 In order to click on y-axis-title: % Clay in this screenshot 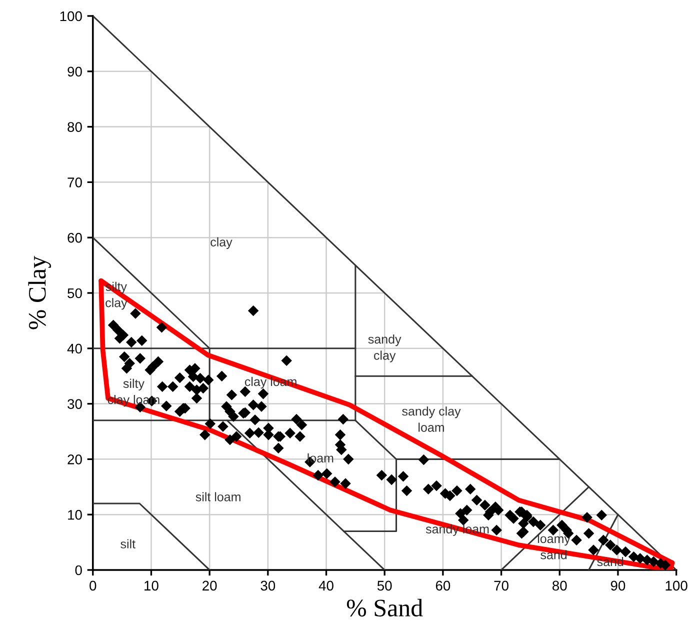, I will do `click(39, 293)`.